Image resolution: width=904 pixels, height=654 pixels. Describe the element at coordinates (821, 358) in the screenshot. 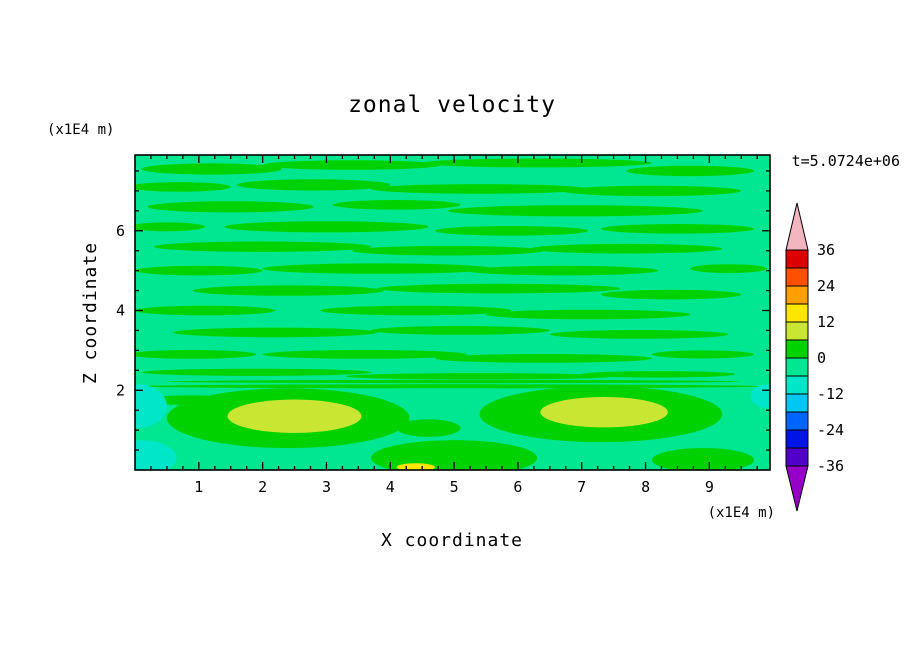

I see `colorbar-tick-label: 0` at that location.